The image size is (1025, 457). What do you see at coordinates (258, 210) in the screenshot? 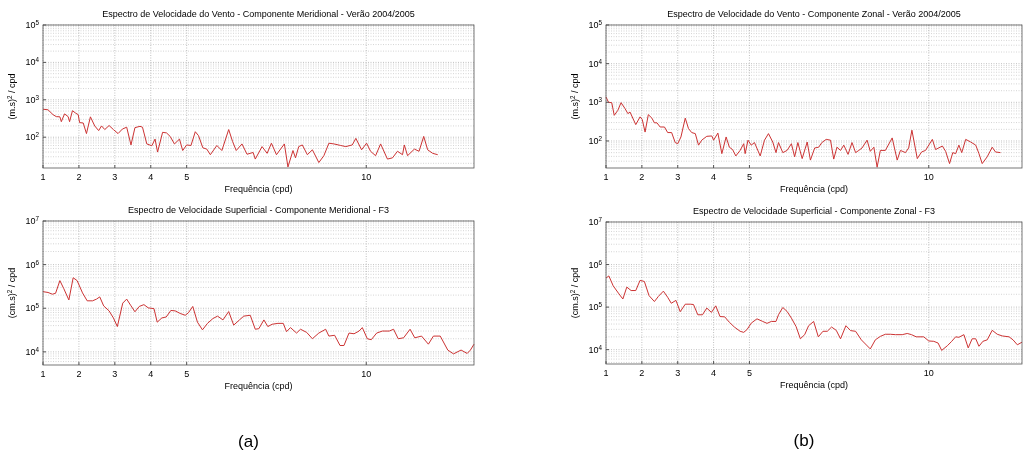
I see `chart-title: Espectro de Velocidade Superficial - Componente Meridional - F3` at bounding box center [258, 210].